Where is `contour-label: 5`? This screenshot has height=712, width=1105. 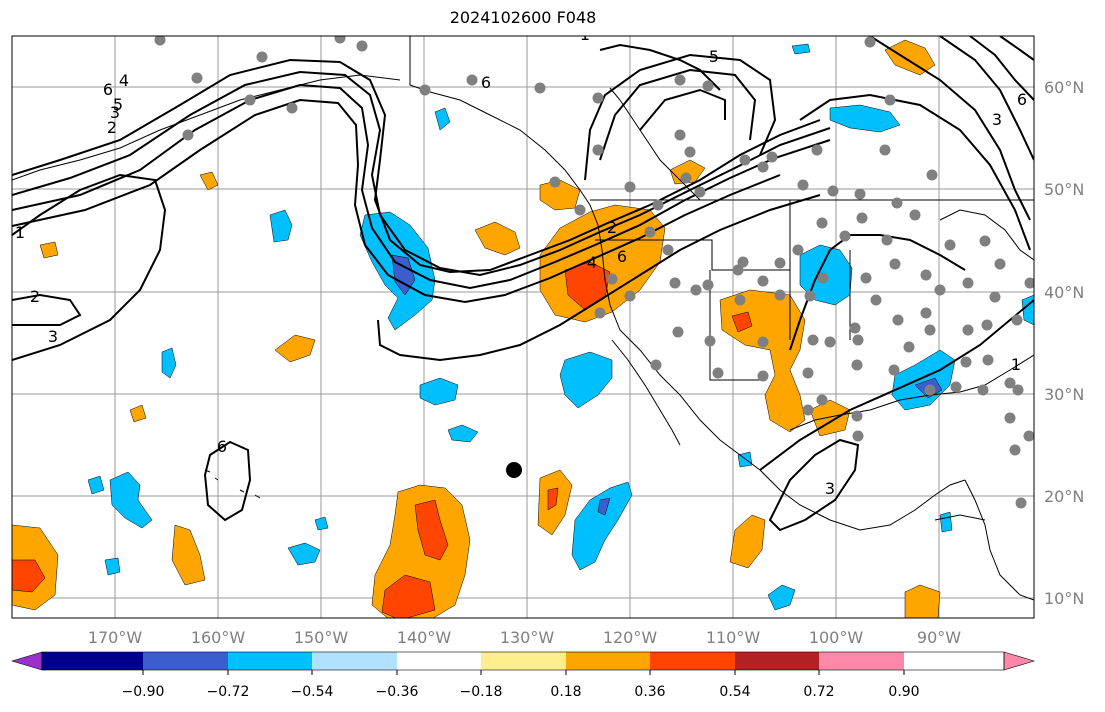 contour-label: 5 is located at coordinates (714, 56).